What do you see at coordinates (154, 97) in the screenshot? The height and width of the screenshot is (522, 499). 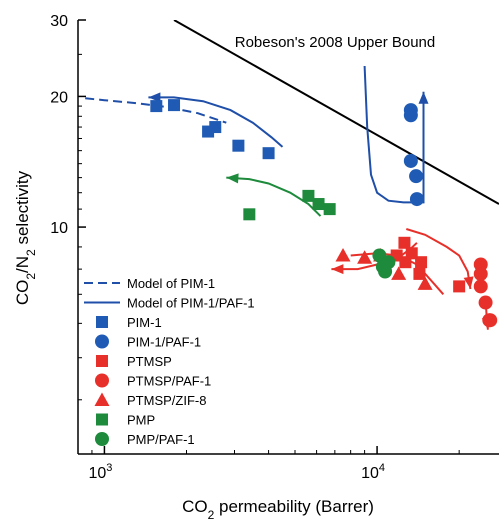 I see `curve-2-arrow` at bounding box center [154, 97].